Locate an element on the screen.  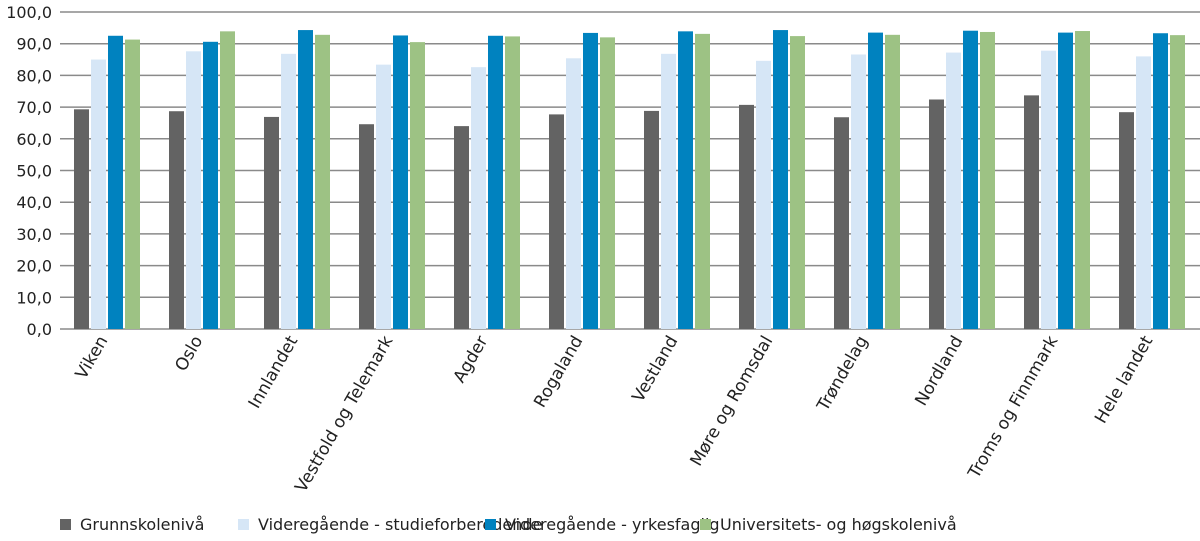
x-tick-label: Møre og Romsdal is located at coordinates (732, 401).